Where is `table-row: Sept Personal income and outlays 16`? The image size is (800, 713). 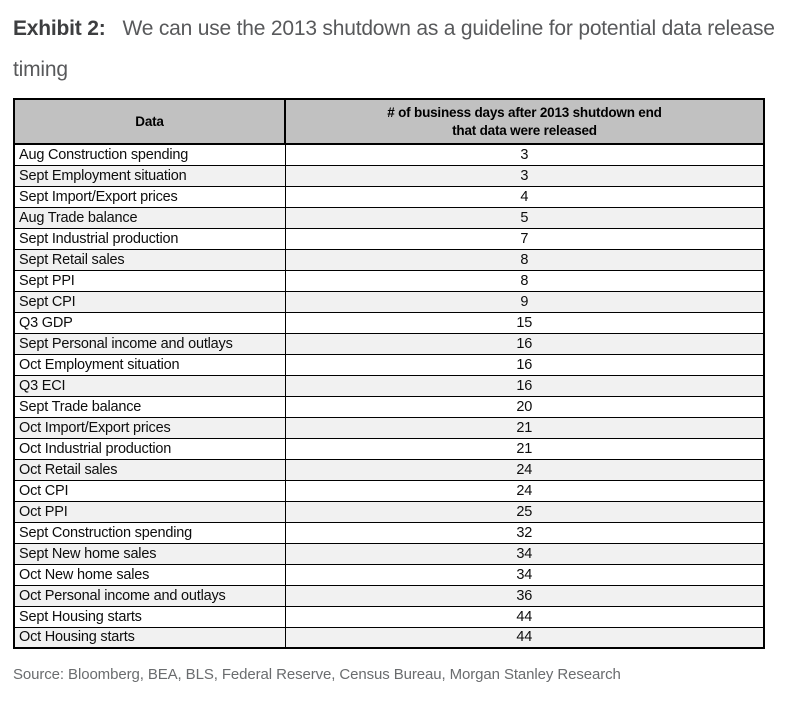
table-row: Sept Personal income and outlays 16 is located at coordinates (389, 343).